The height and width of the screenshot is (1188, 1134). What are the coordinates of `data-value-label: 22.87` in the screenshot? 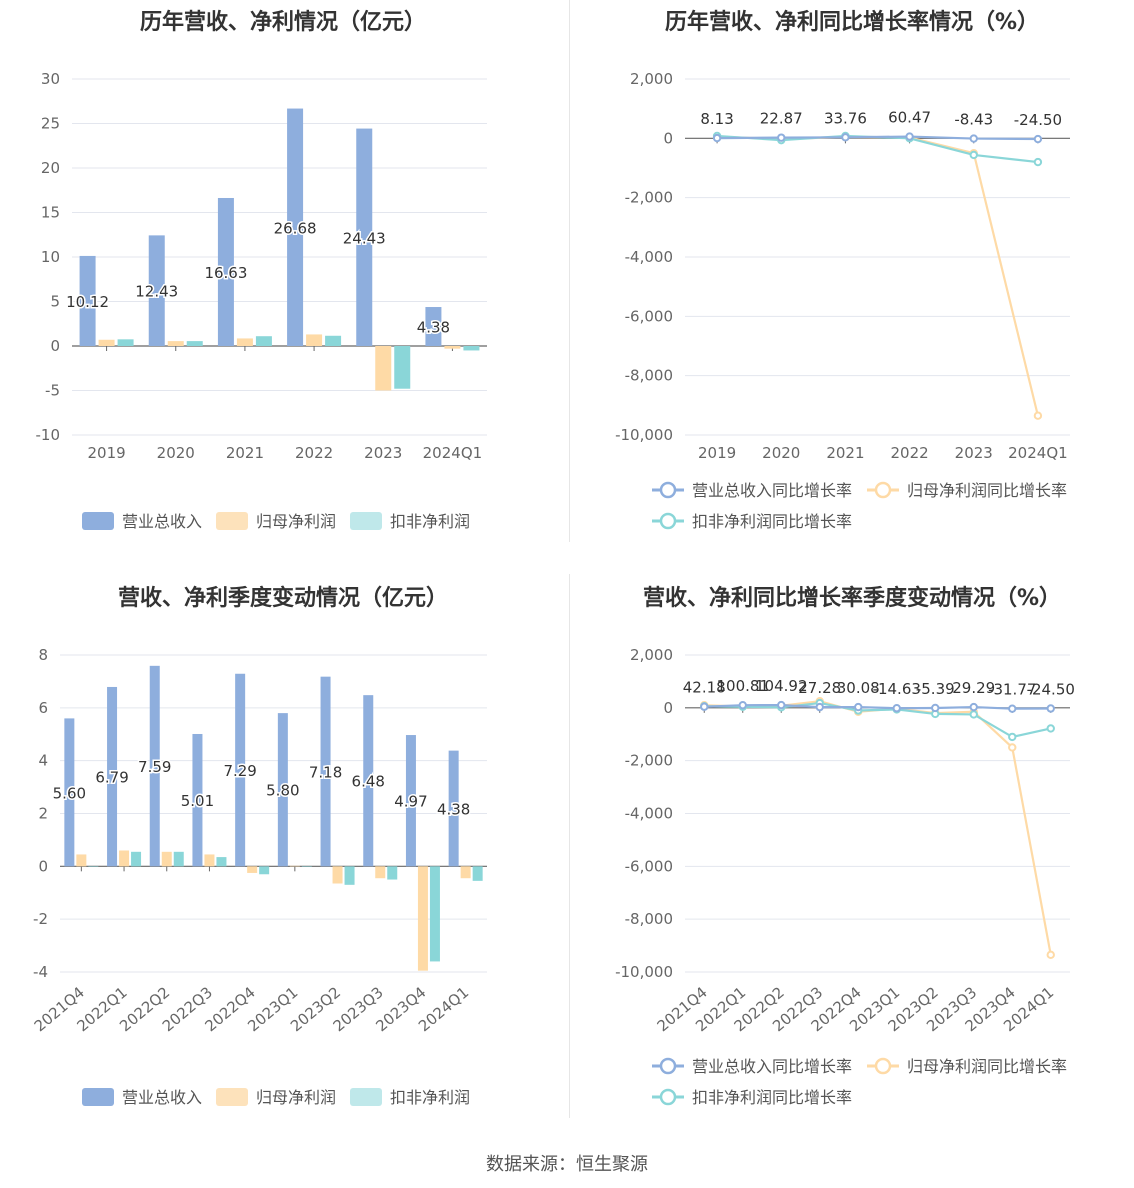 It's located at (781, 119).